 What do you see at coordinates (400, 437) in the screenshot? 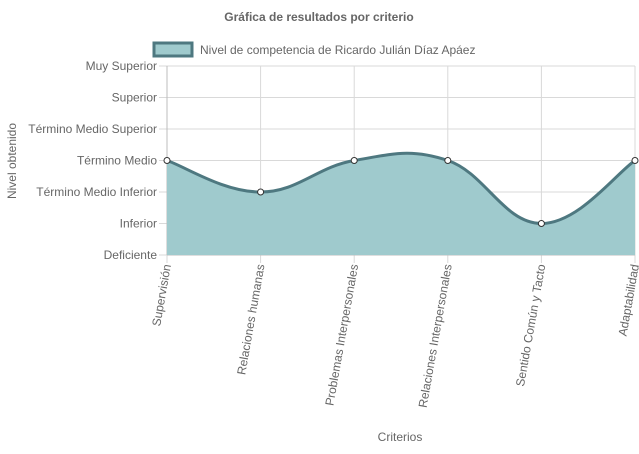
I see `x-axis-label: Criterios` at bounding box center [400, 437].